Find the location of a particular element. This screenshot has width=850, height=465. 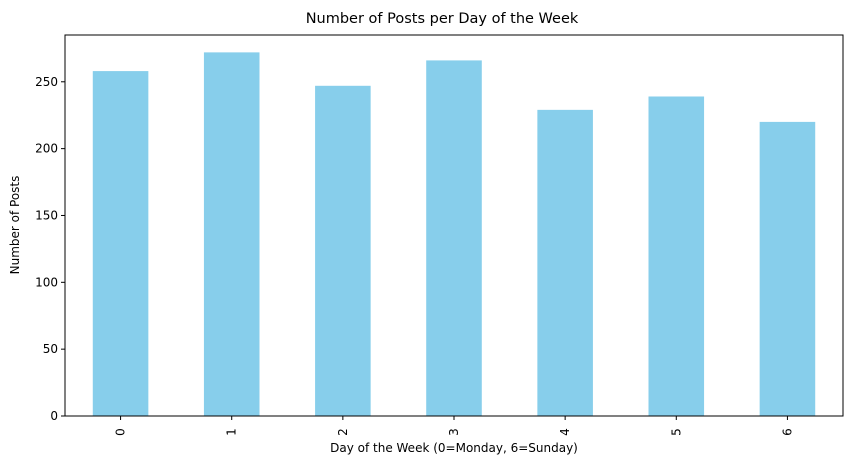

x-tick-label: 2 is located at coordinates (343, 432).